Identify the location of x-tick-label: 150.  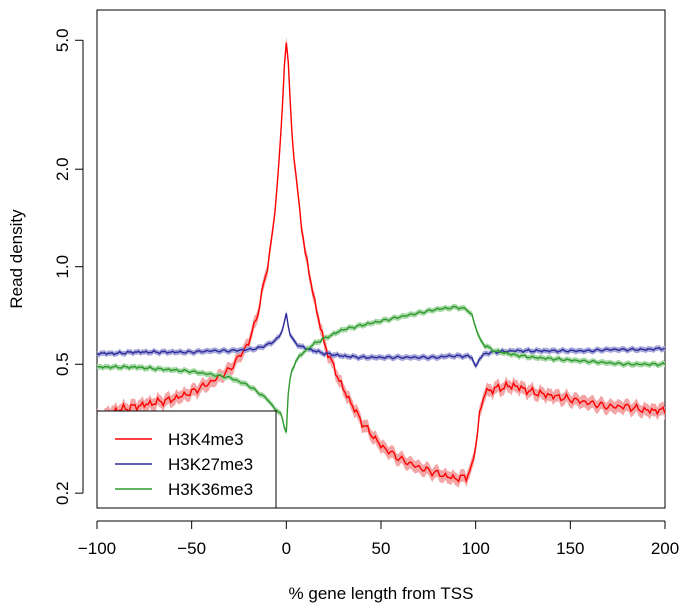
(570, 548).